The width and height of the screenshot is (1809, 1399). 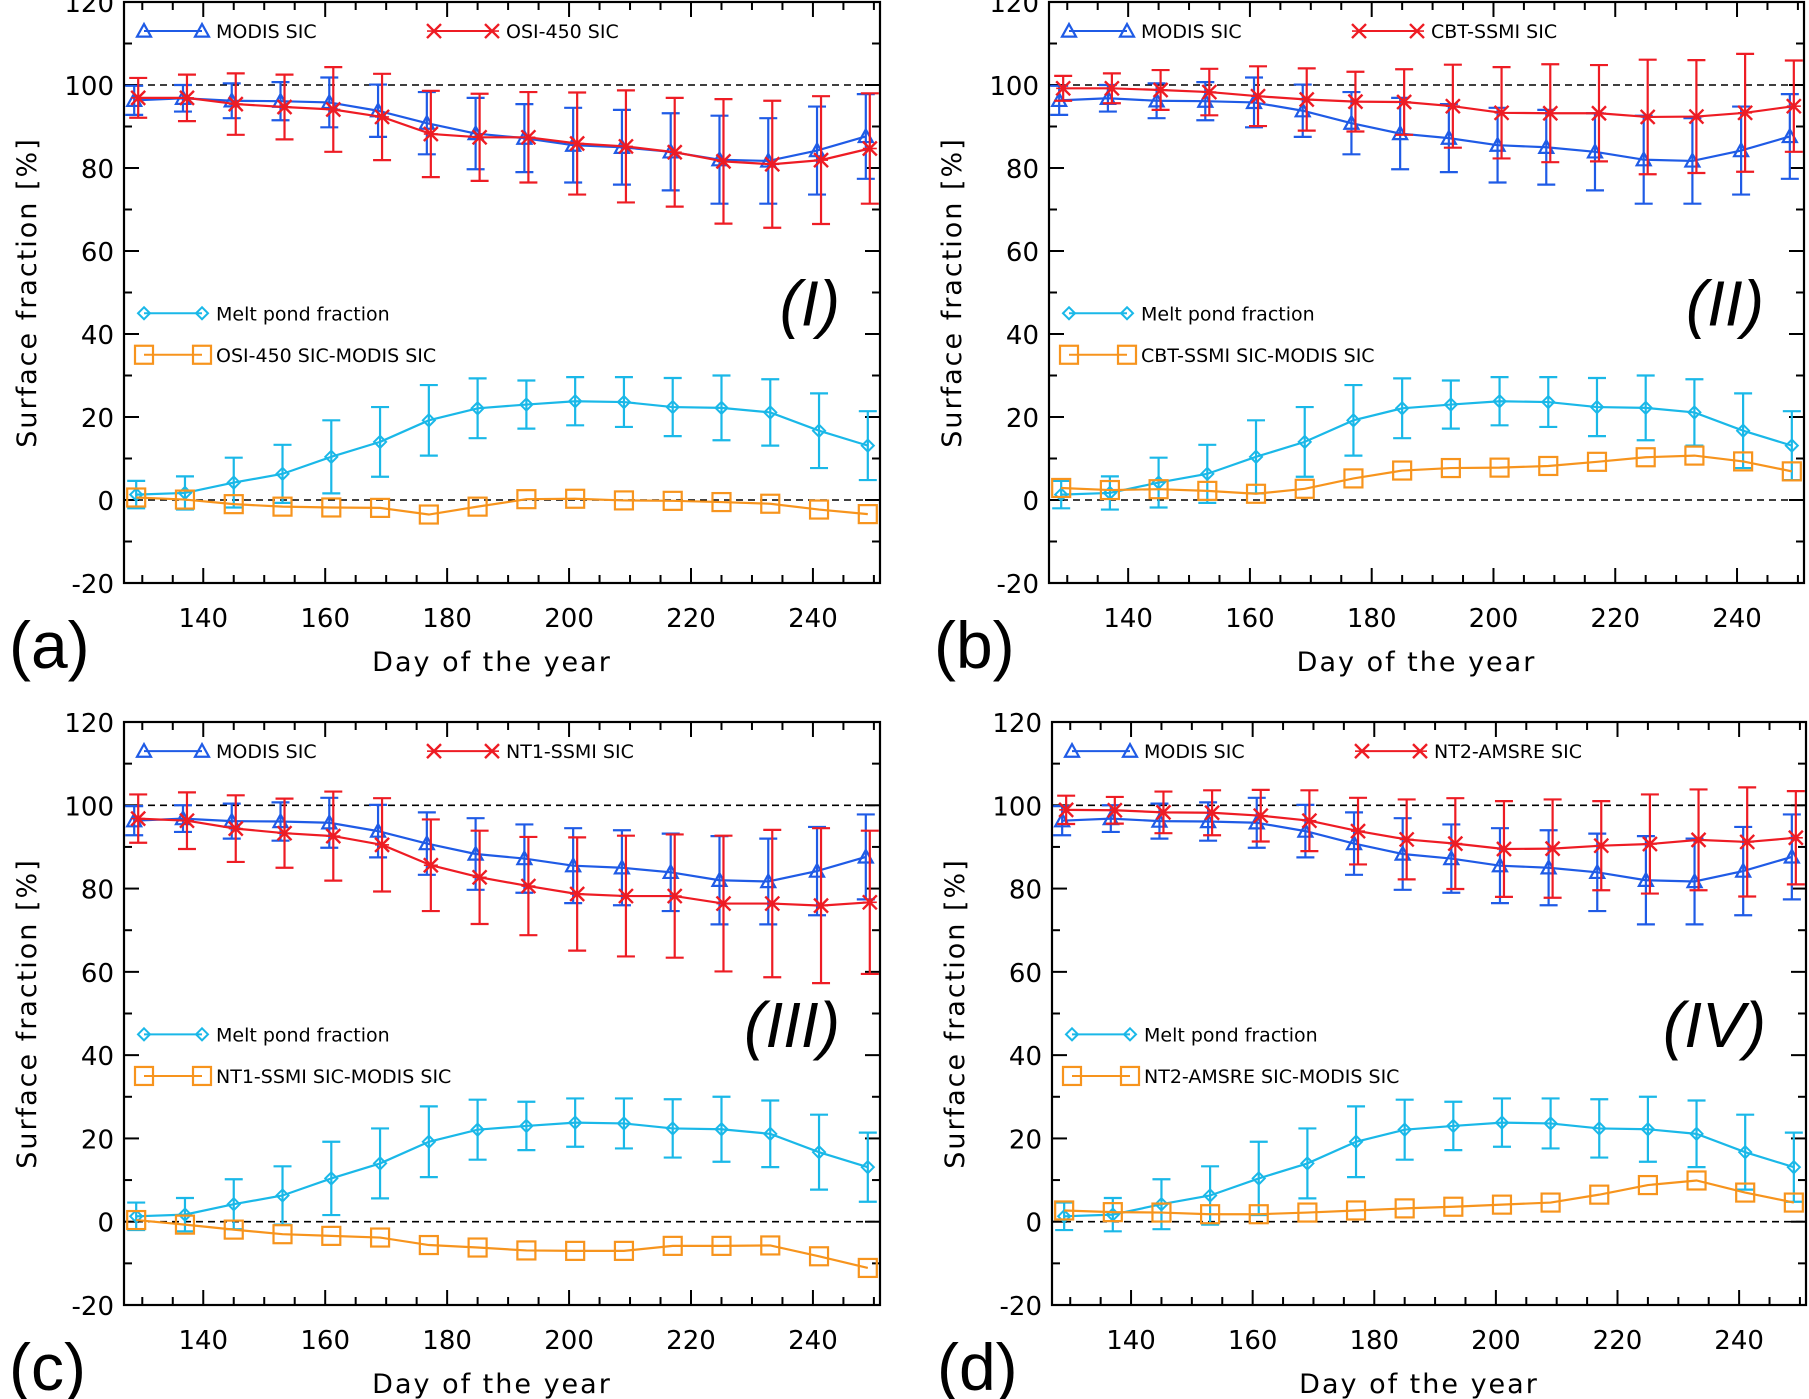 I want to click on series-line-product, so click(x=1431, y=829).